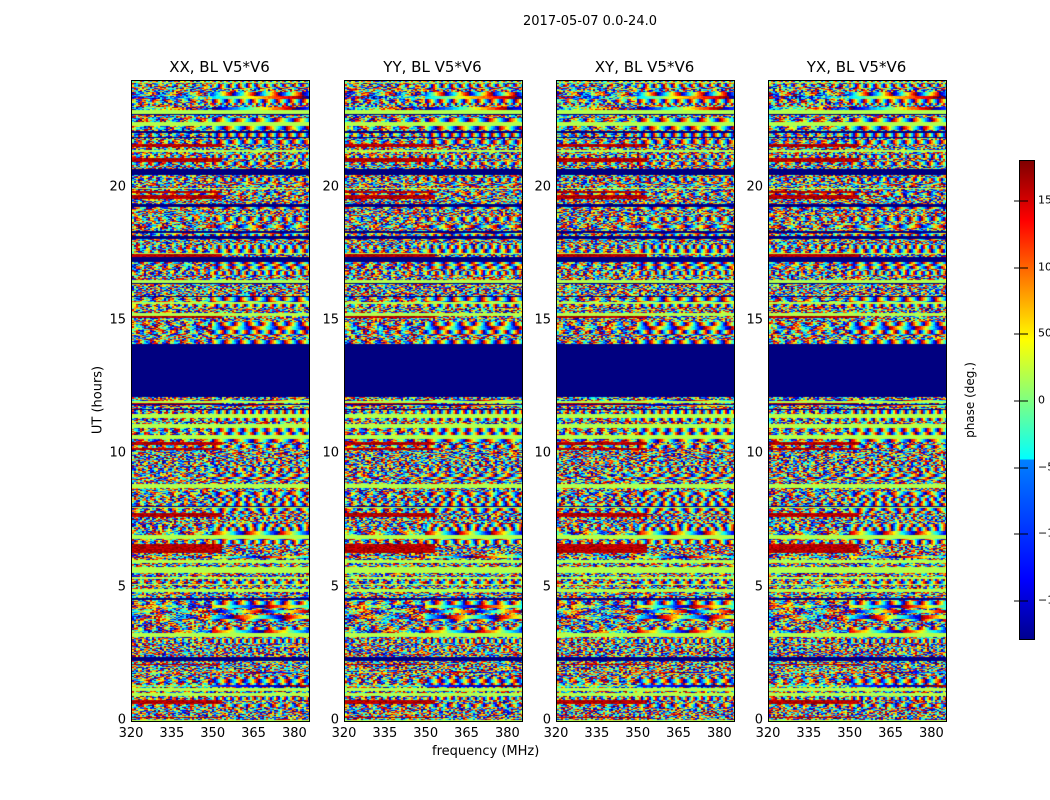  I want to click on colorbar-tick-label: −150, so click(1044, 600).